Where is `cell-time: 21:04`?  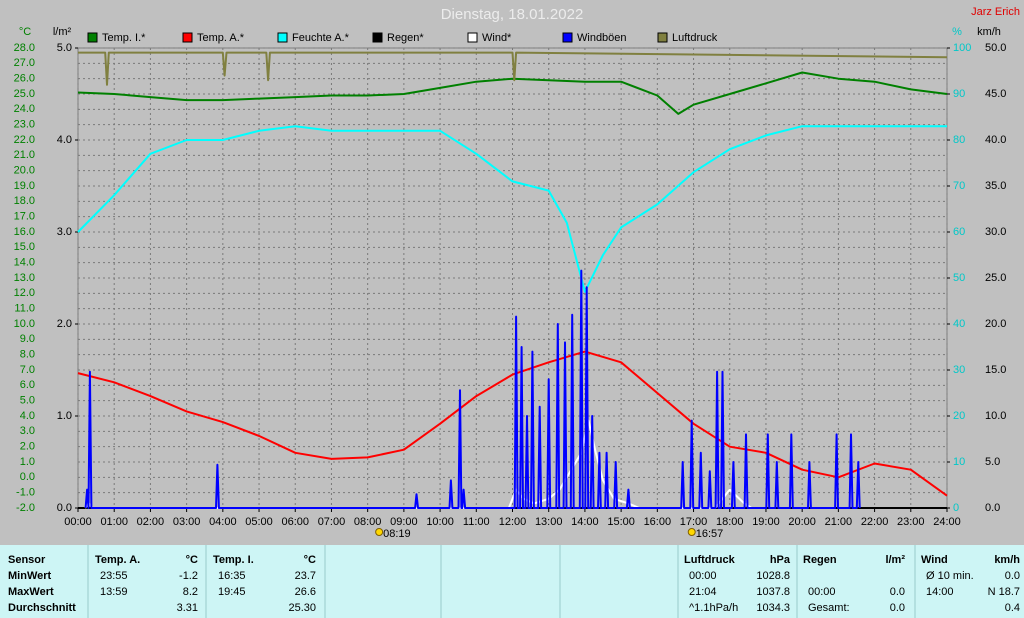
cell-time: 21:04 is located at coordinates (703, 592).